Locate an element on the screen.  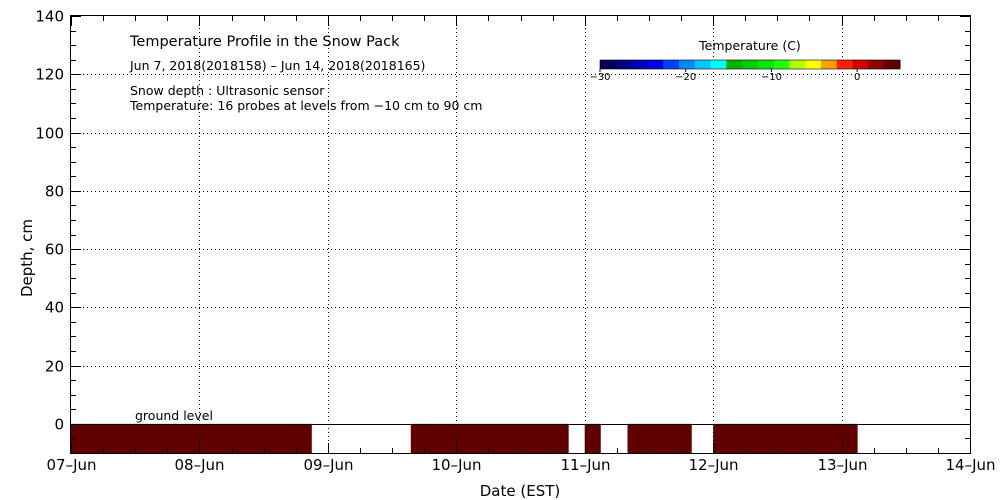
x-tick-label: 12–Jun is located at coordinates (713, 465).